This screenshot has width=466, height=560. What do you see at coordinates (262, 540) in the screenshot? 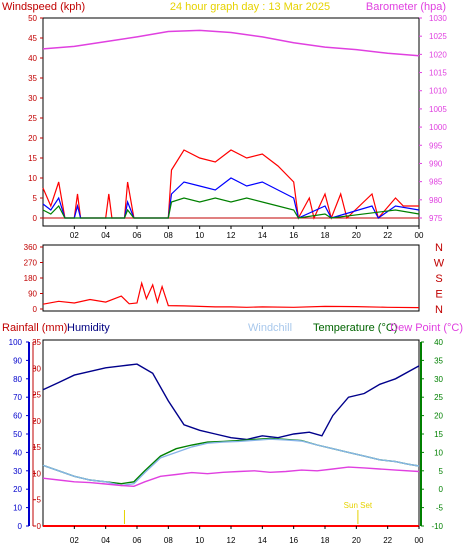
I see `temp-x-tick-label: 14` at bounding box center [262, 540].